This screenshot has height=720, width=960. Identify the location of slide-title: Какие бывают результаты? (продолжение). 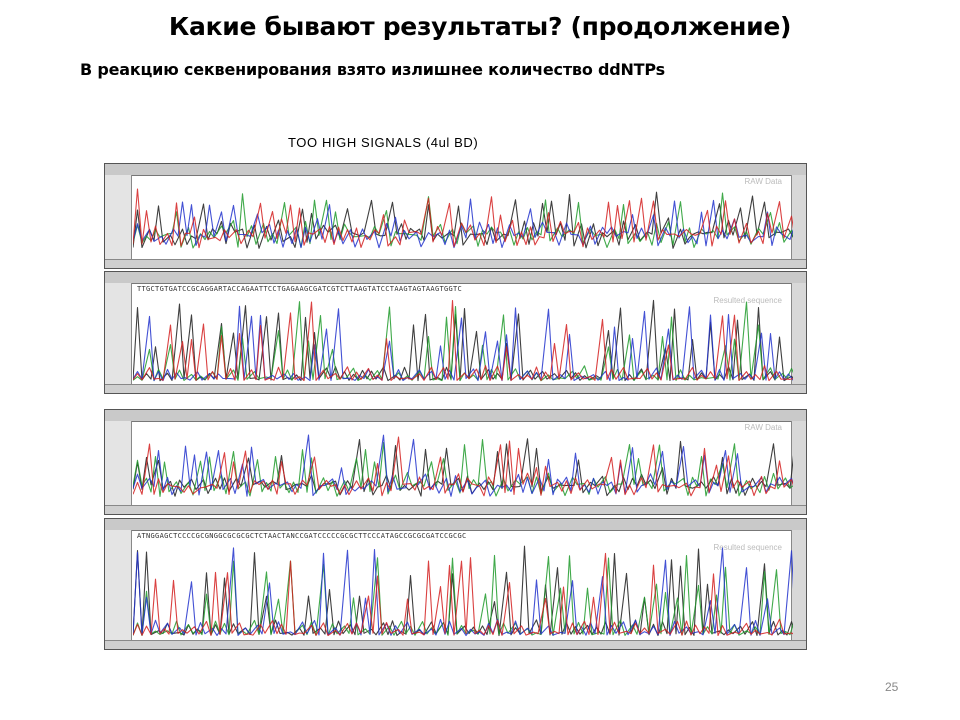
(480, 26).